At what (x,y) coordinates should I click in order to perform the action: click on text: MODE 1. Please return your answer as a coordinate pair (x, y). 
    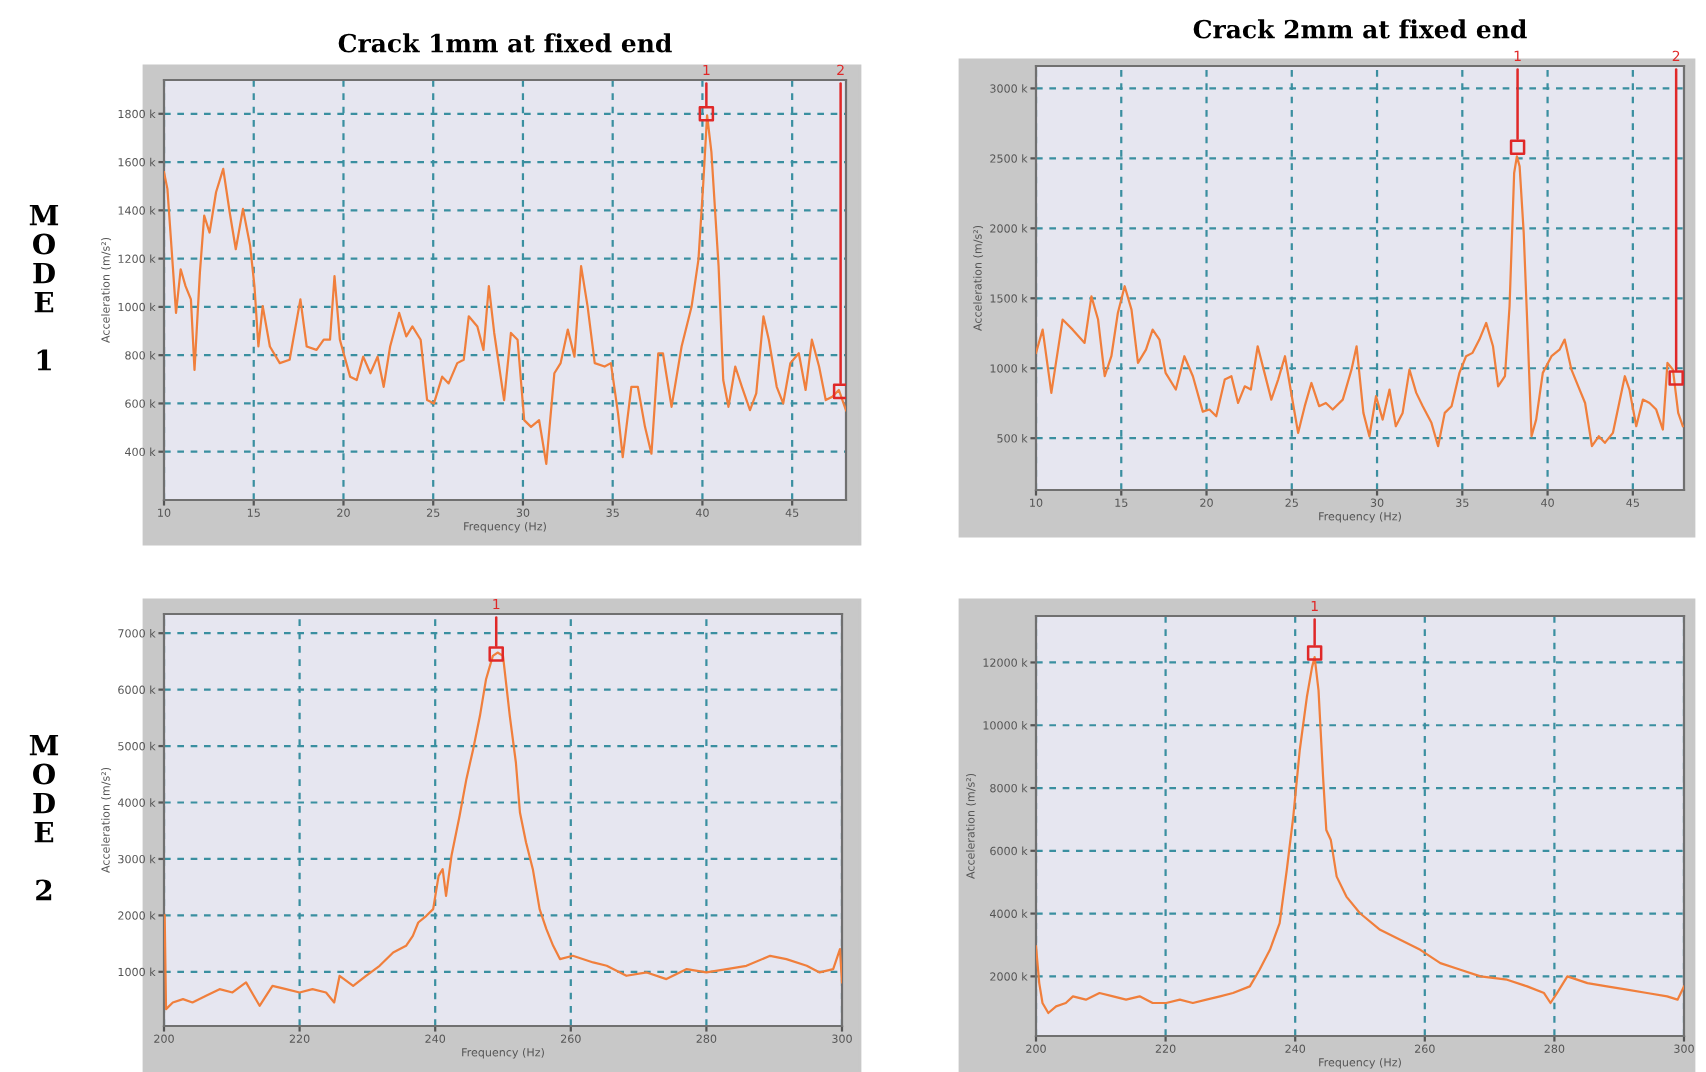
    Looking at the image, I should click on (44, 287).